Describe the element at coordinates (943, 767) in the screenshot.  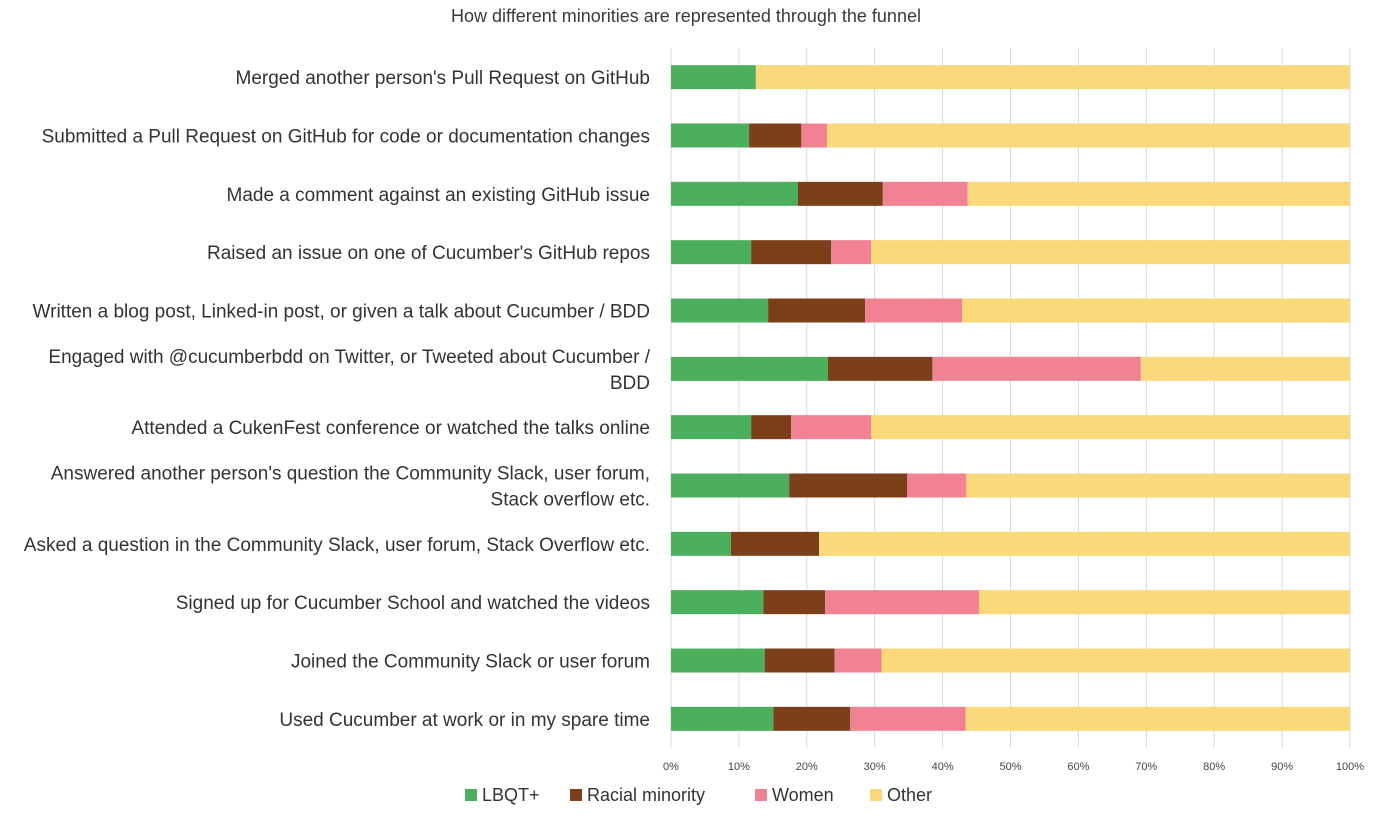
I see `x-tick-label: 40%` at that location.